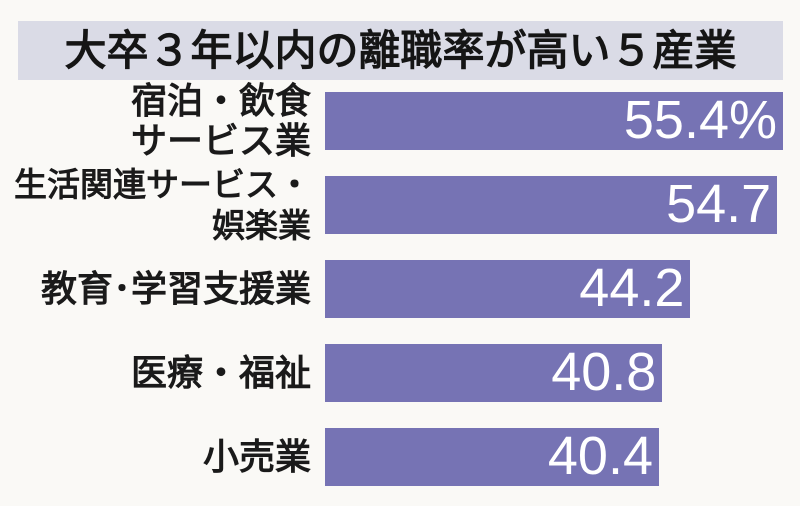 The height and width of the screenshot is (506, 800). What do you see at coordinates (256, 456) in the screenshot?
I see `category-label: 小売業` at bounding box center [256, 456].